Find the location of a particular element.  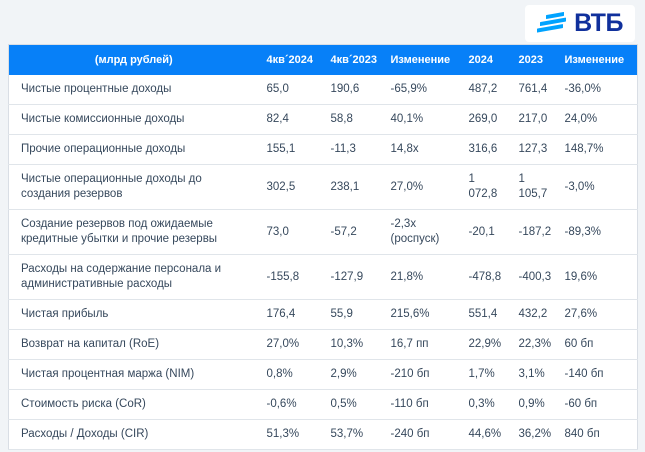

metric-value: 51,3% is located at coordinates (290, 434).